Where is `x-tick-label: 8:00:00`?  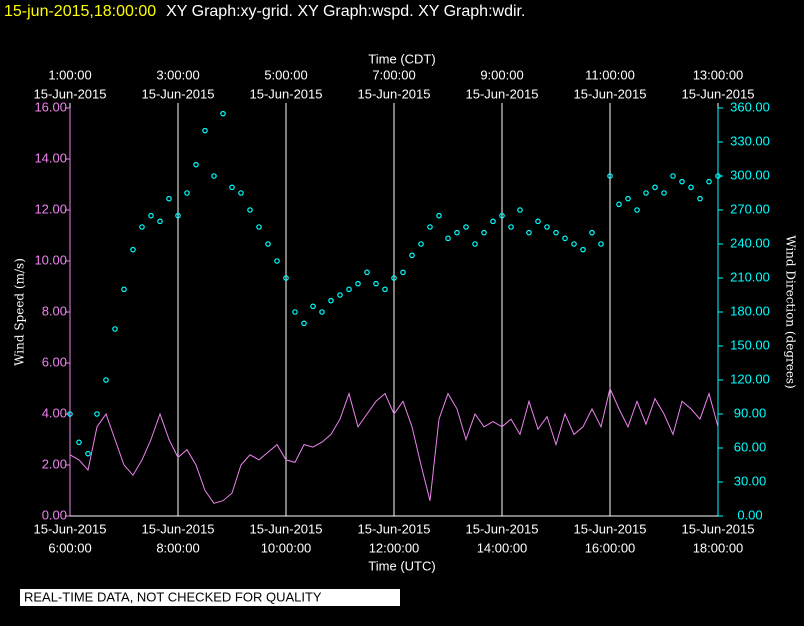 x-tick-label: 8:00:00 is located at coordinates (177, 547).